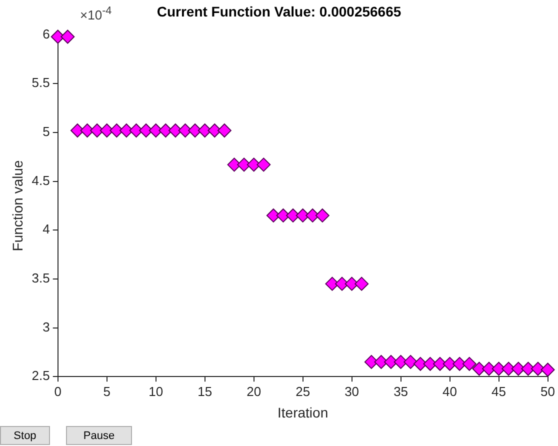 This screenshot has height=446, width=558. I want to click on y-tick-label: 5, so click(46, 132).